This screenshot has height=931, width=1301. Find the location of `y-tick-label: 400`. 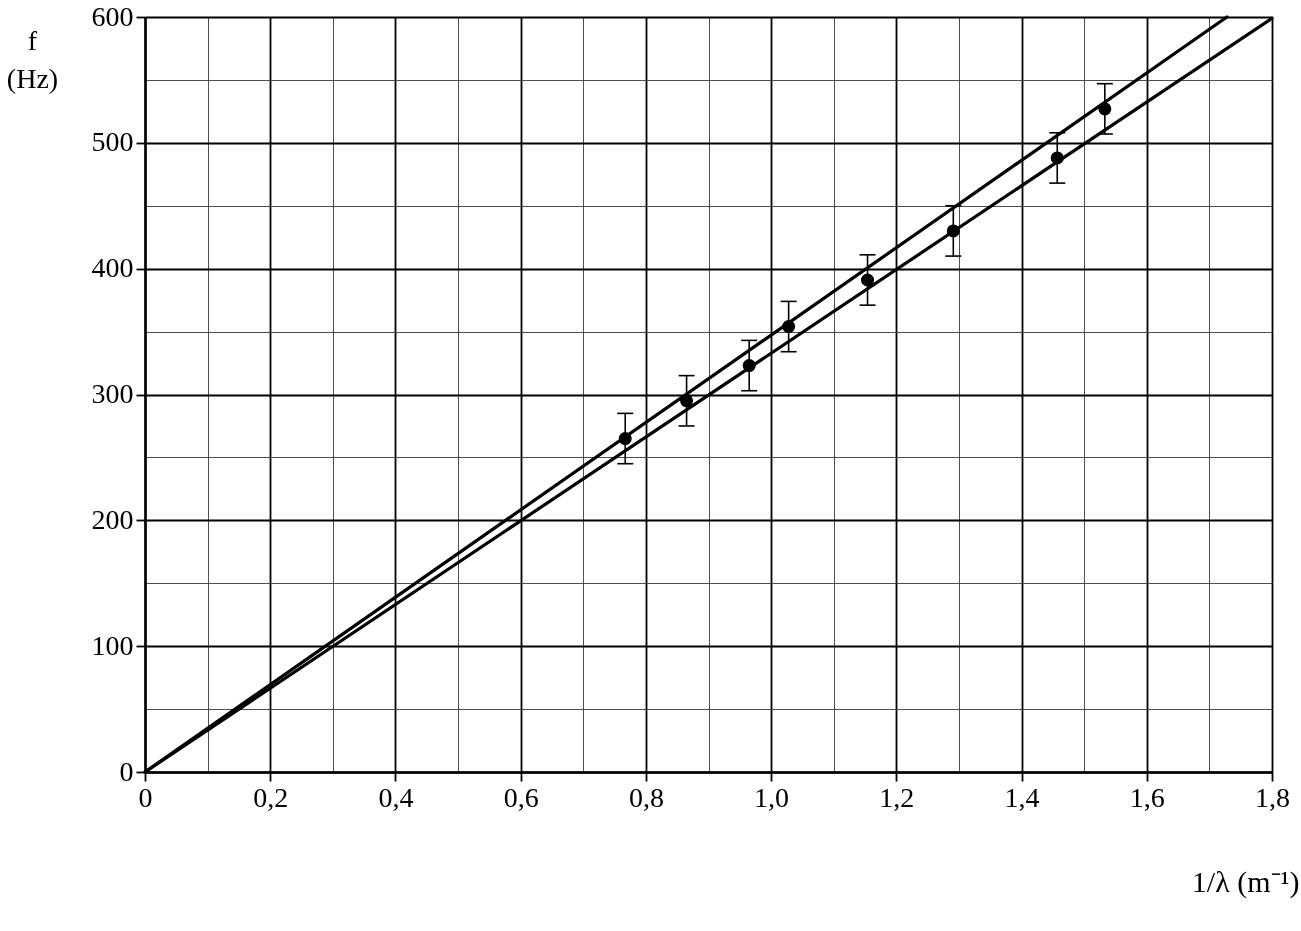

y-tick-label: 400 is located at coordinates (112, 268).